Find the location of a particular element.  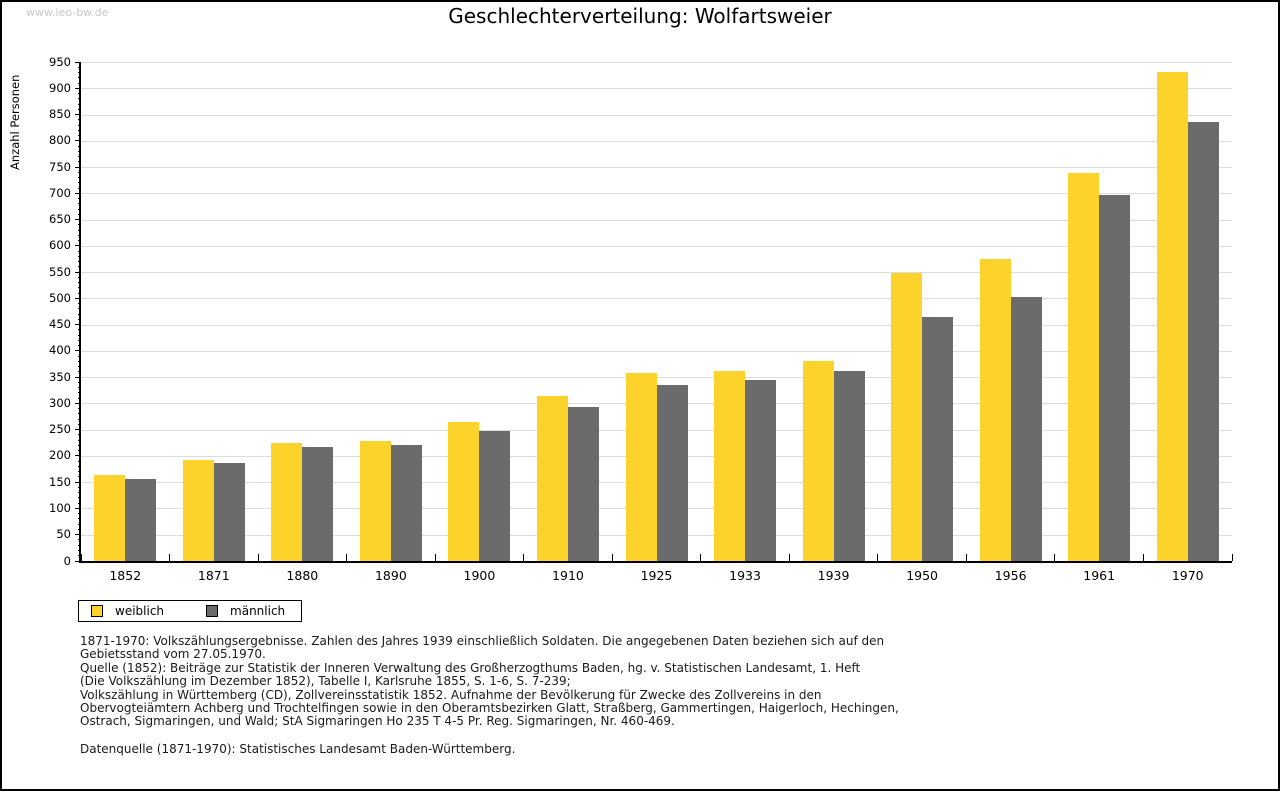

legend-item-weiblich: weiblich is located at coordinates (127, 611).